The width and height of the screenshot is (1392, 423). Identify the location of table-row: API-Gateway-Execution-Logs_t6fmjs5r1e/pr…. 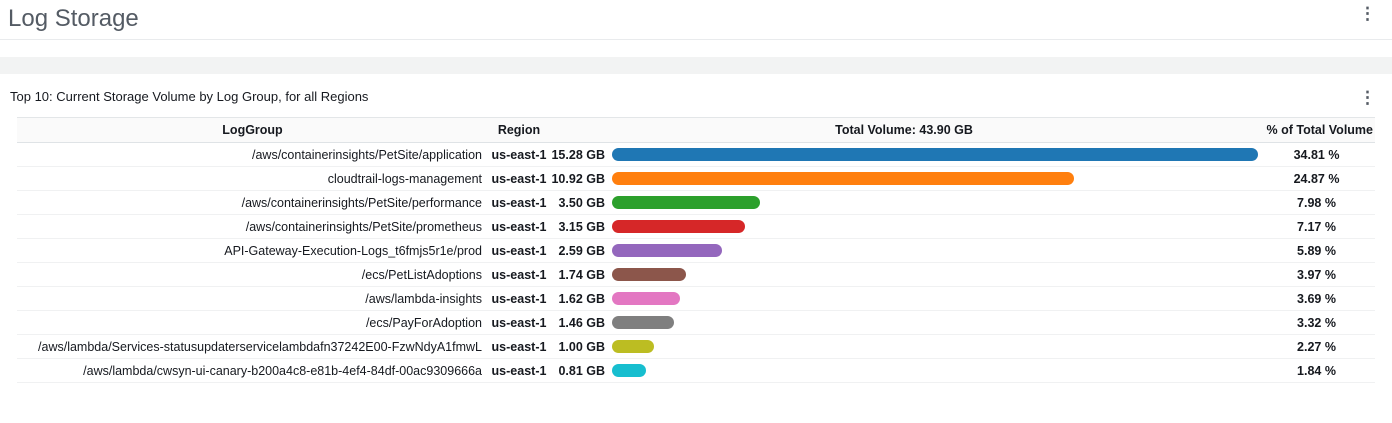
(696, 251).